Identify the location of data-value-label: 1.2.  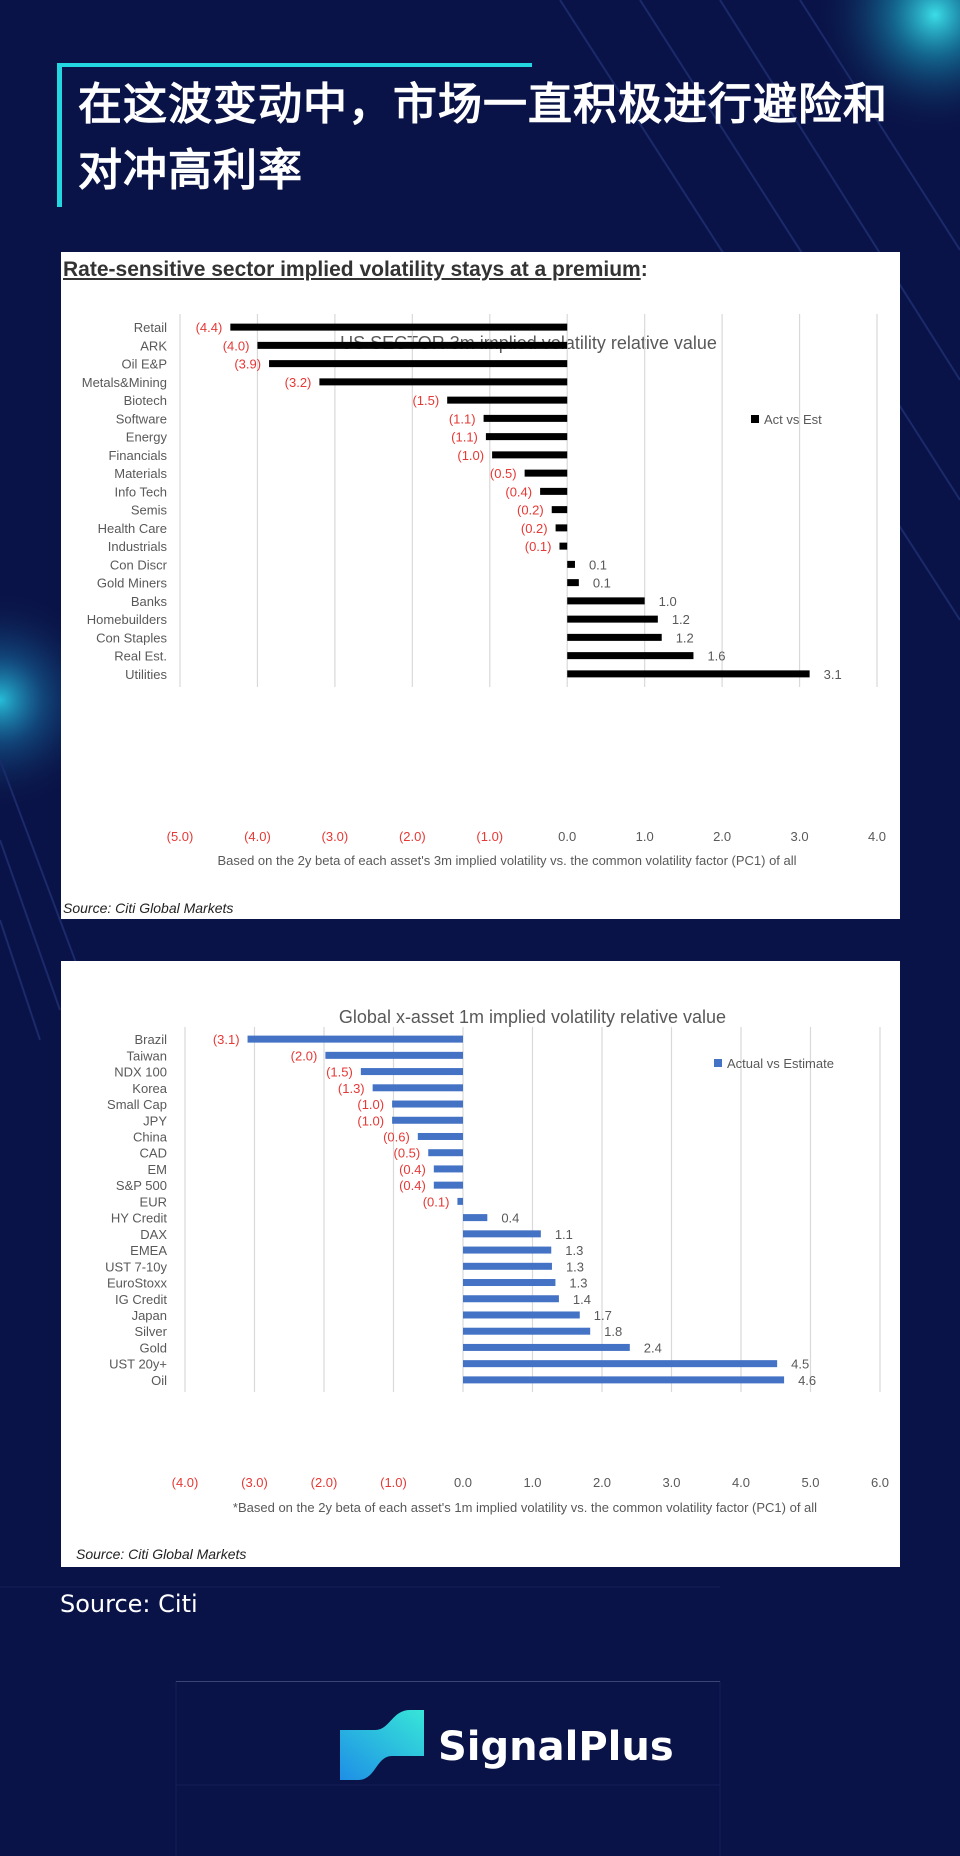
(685, 637).